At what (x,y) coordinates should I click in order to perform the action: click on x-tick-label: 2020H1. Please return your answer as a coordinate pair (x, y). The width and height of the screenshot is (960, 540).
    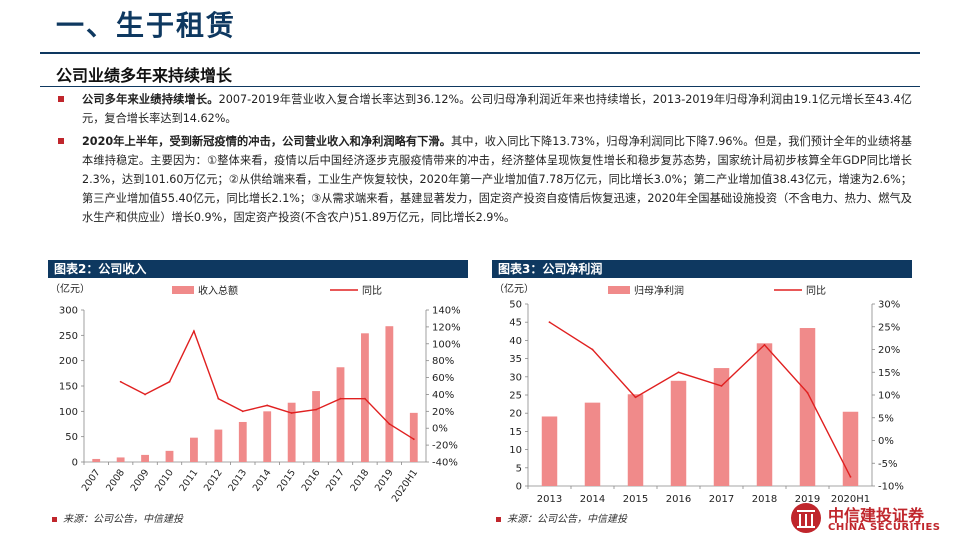
    Looking at the image, I should click on (850, 499).